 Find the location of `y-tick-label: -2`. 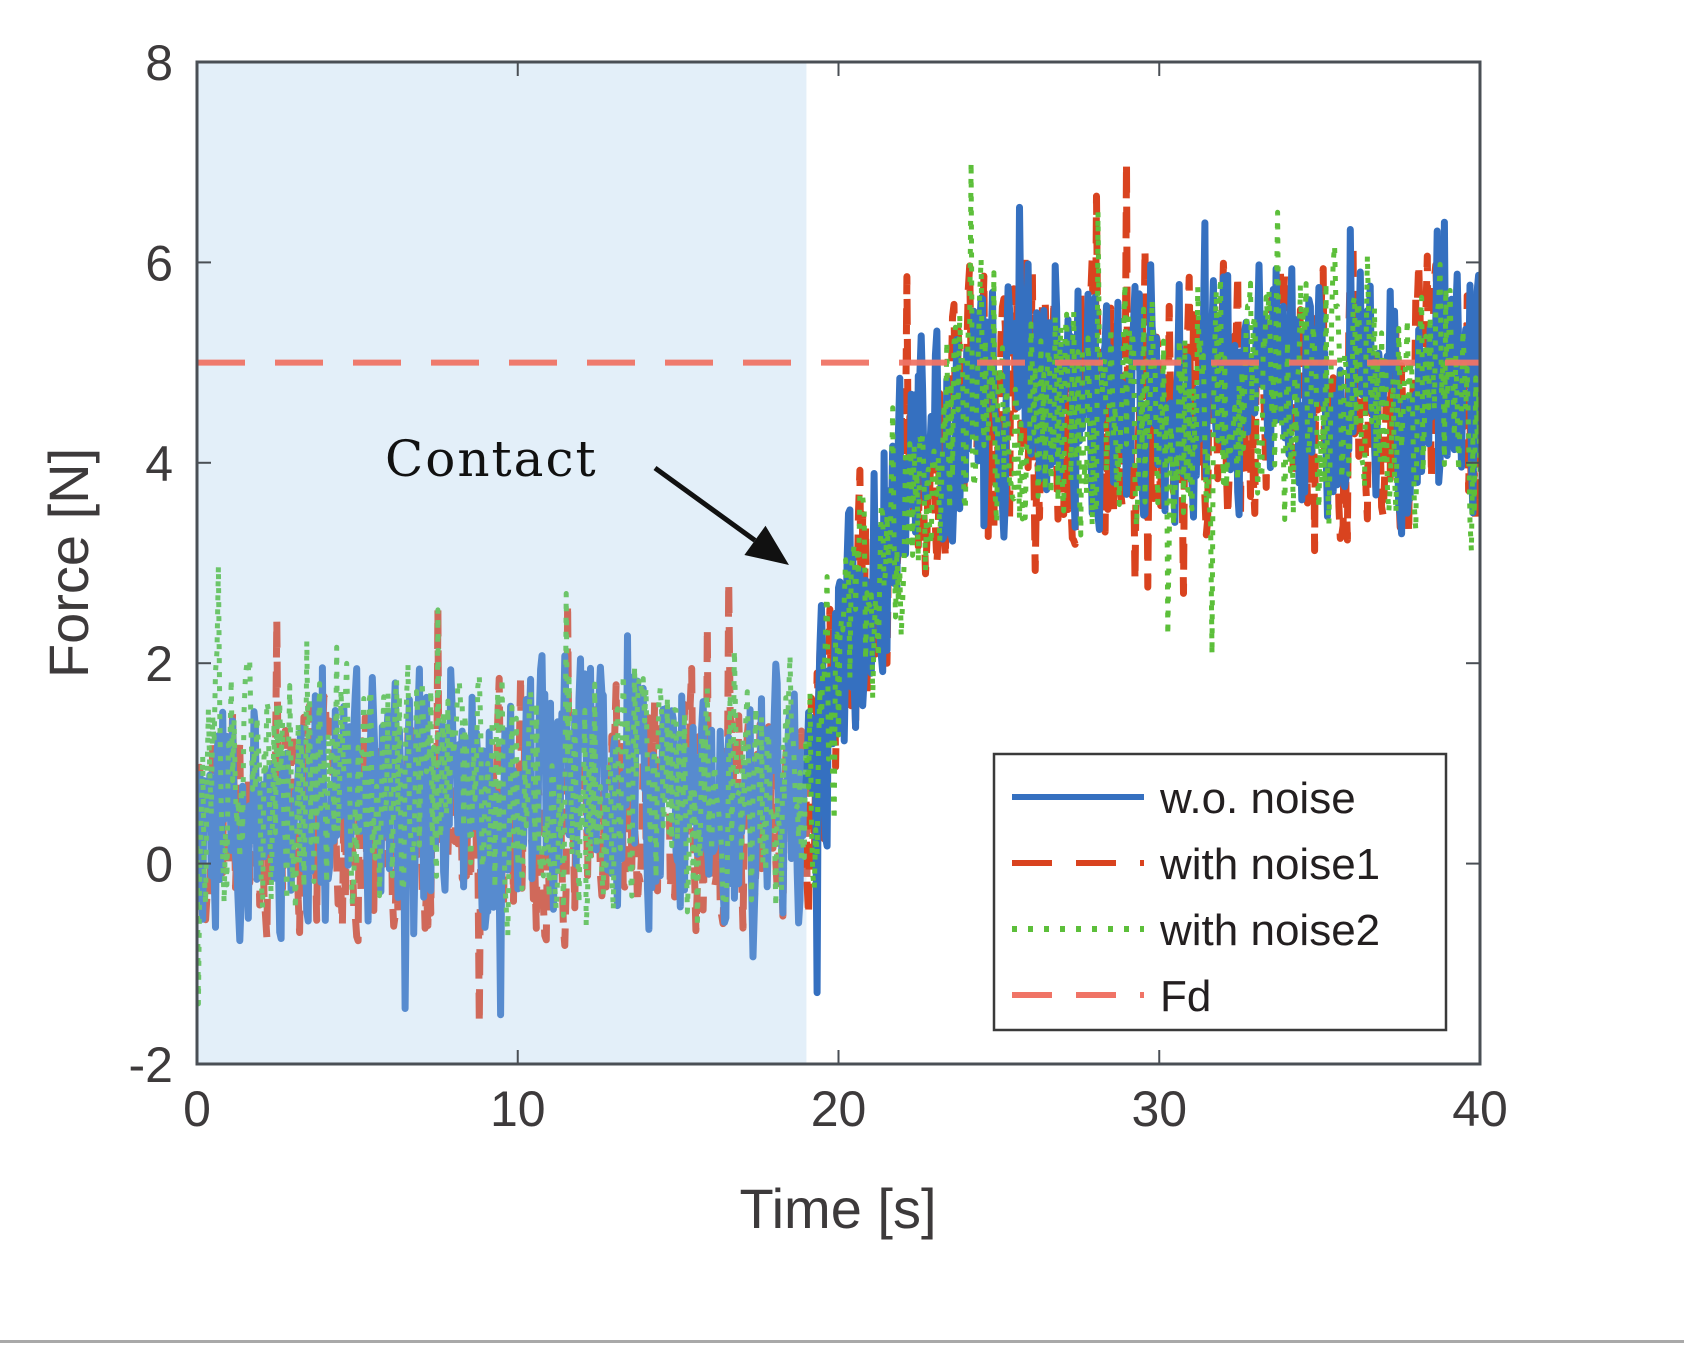

y-tick-label: -2 is located at coordinates (151, 1065).